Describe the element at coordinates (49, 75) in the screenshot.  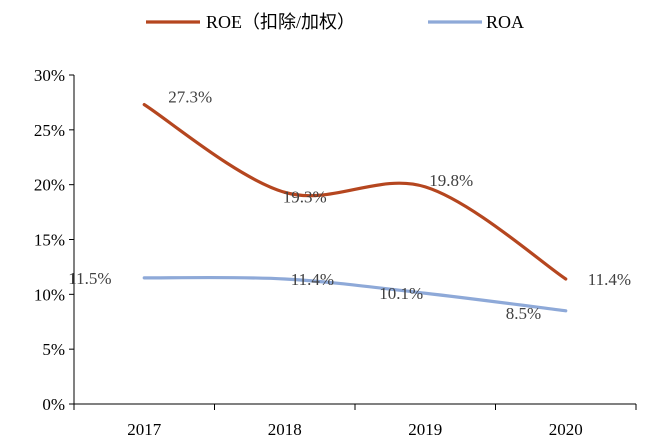
I see `y-tick-label: 30%` at that location.